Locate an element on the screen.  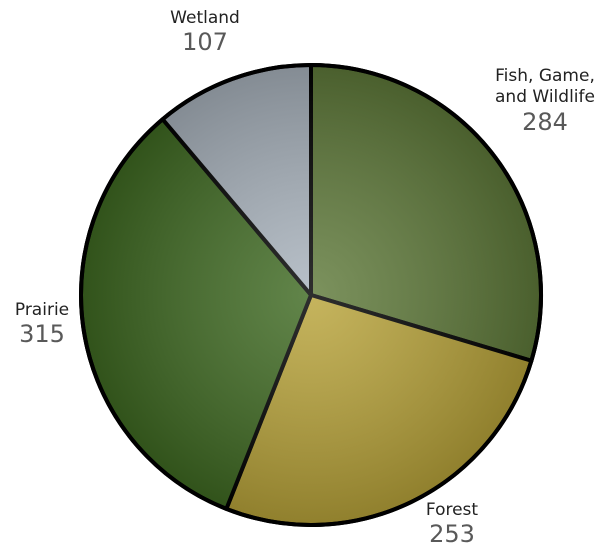
category-label: Wetland is located at coordinates (205, 18).